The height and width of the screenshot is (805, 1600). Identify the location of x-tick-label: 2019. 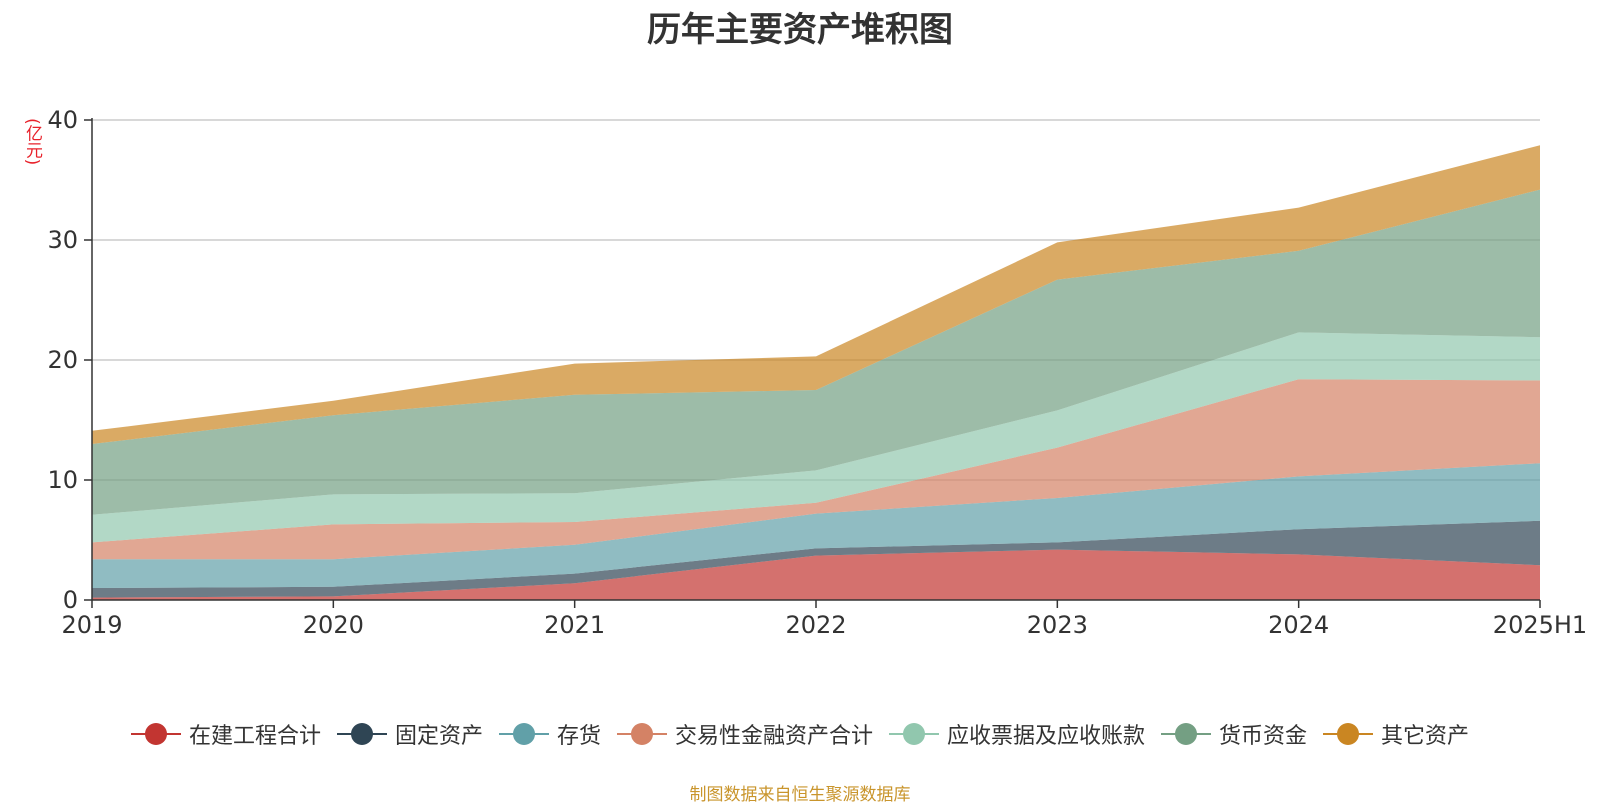
(91, 625).